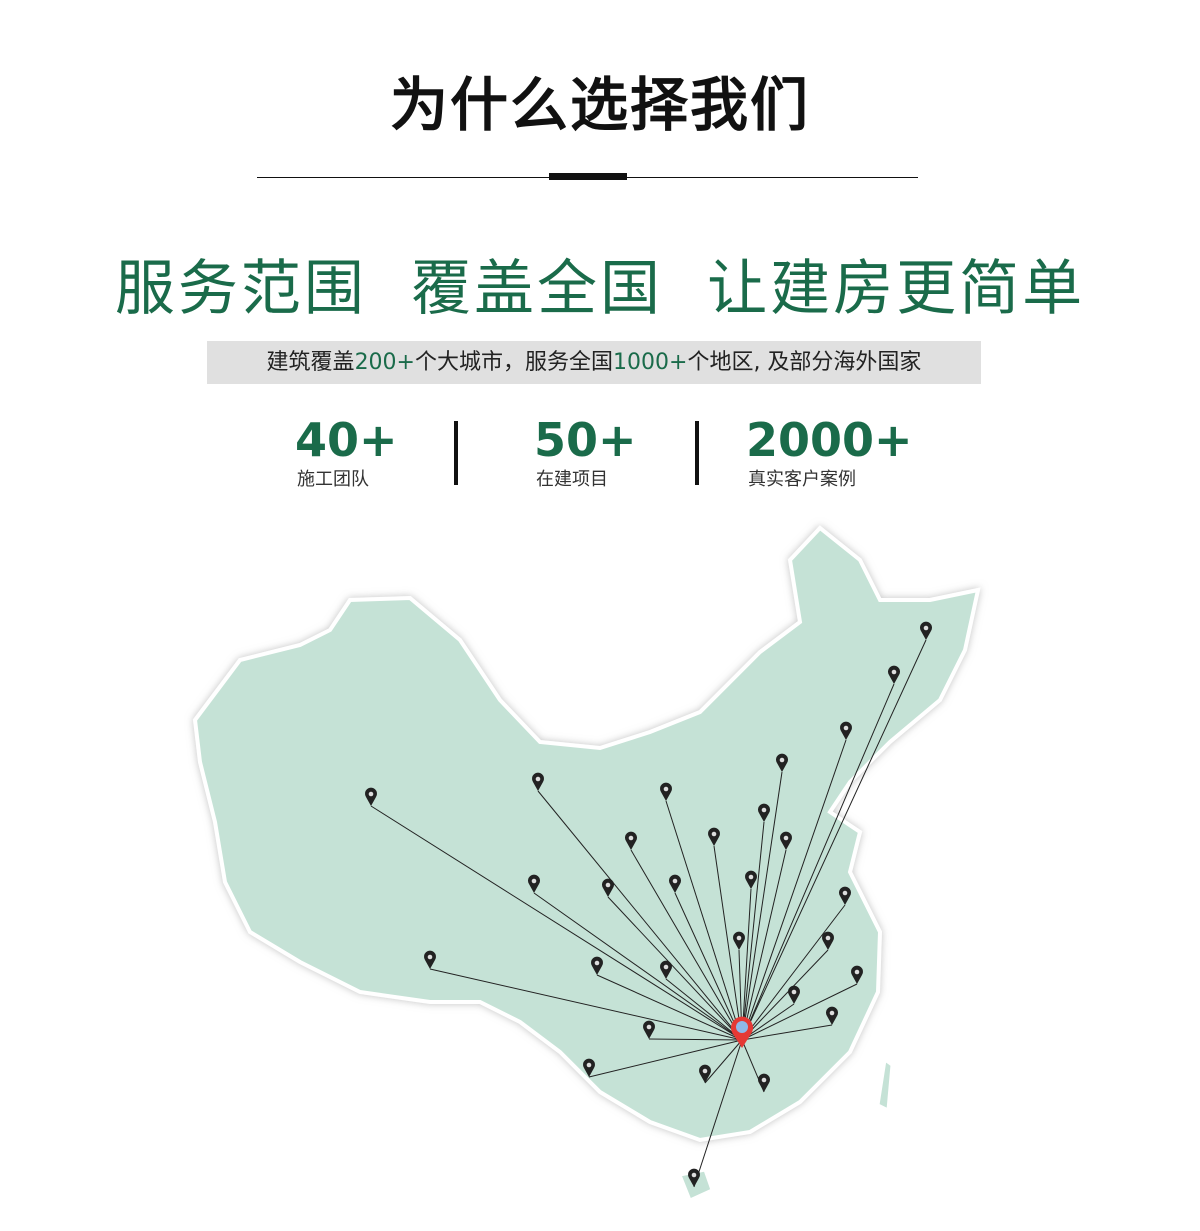 The width and height of the screenshot is (1200, 1231). I want to click on divider-accent, so click(588, 176).